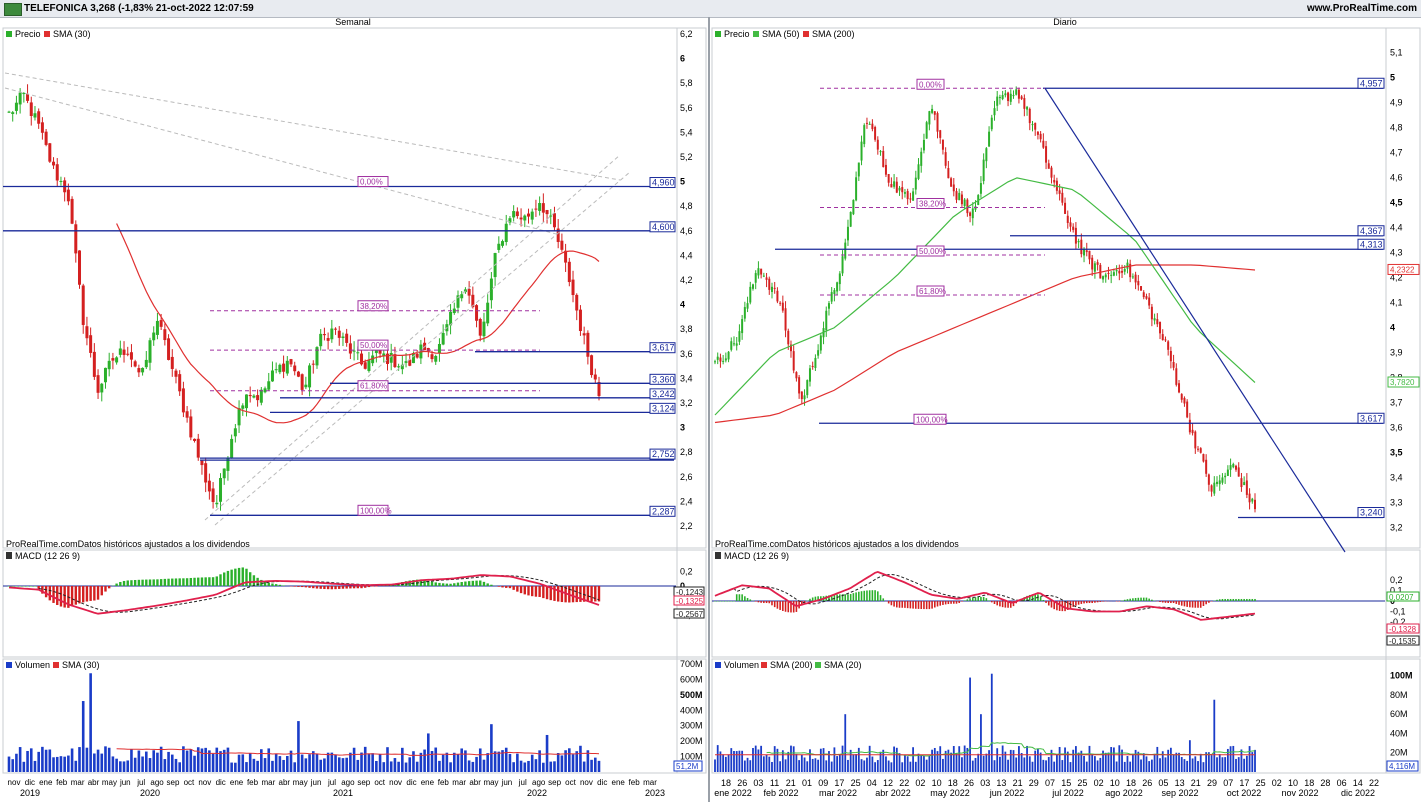 The height and width of the screenshot is (802, 1421). What do you see at coordinates (806, 34) in the screenshot?
I see `daily-legend-swatch` at bounding box center [806, 34].